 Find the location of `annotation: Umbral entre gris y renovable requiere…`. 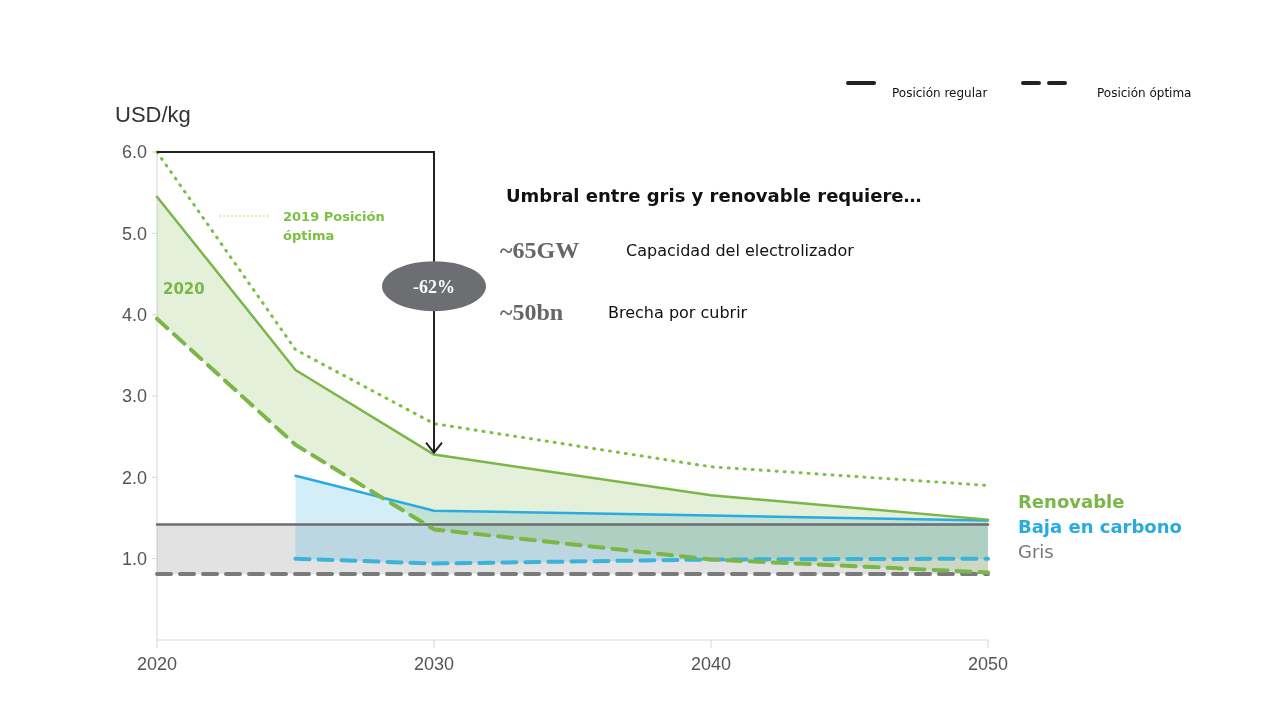

annotation: Umbral entre gris y renovable requiere… is located at coordinates (714, 195).